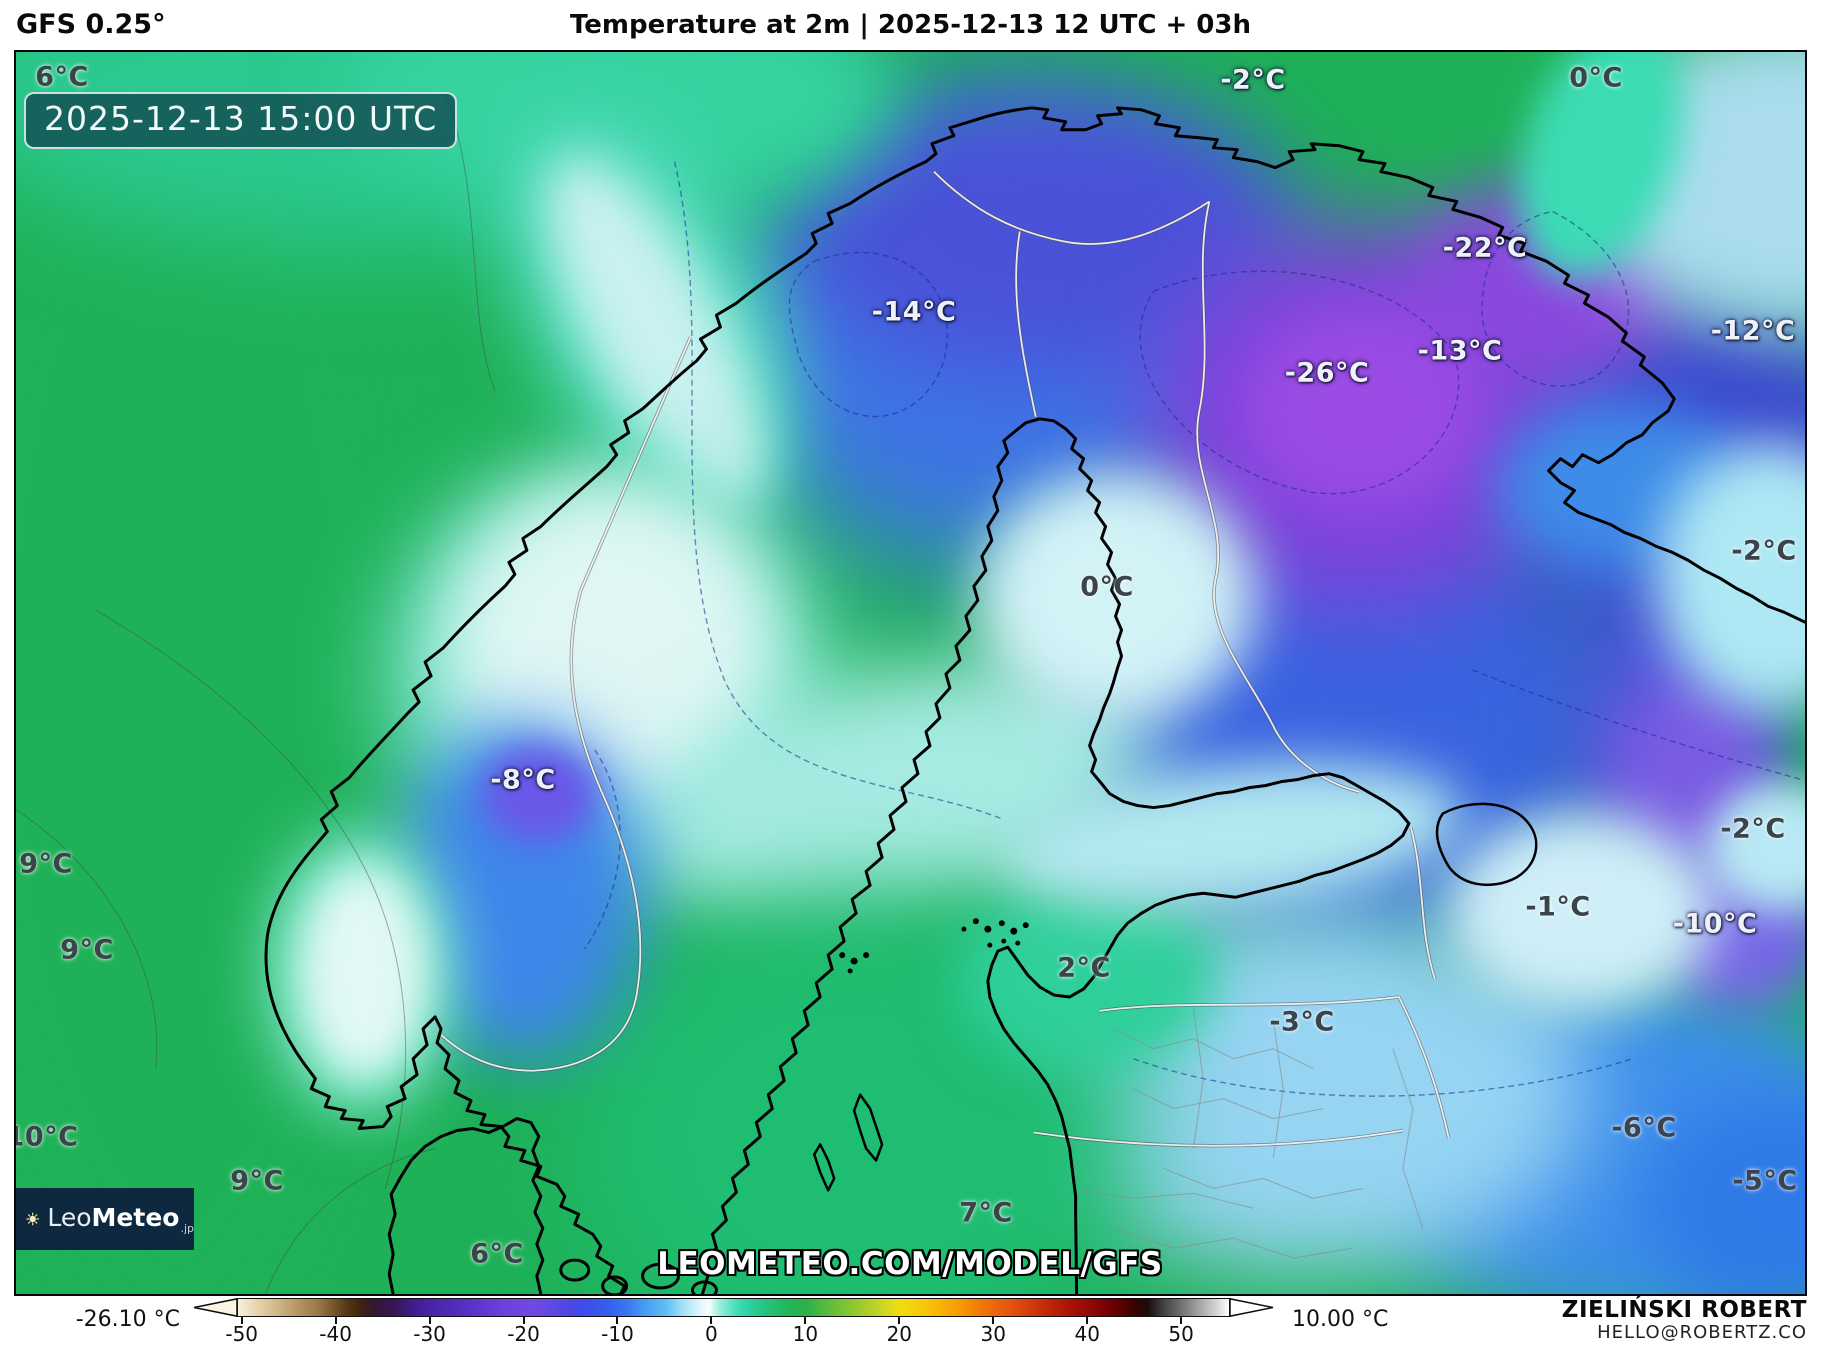  I want to click on temp-label: -10°C, so click(1715, 924).